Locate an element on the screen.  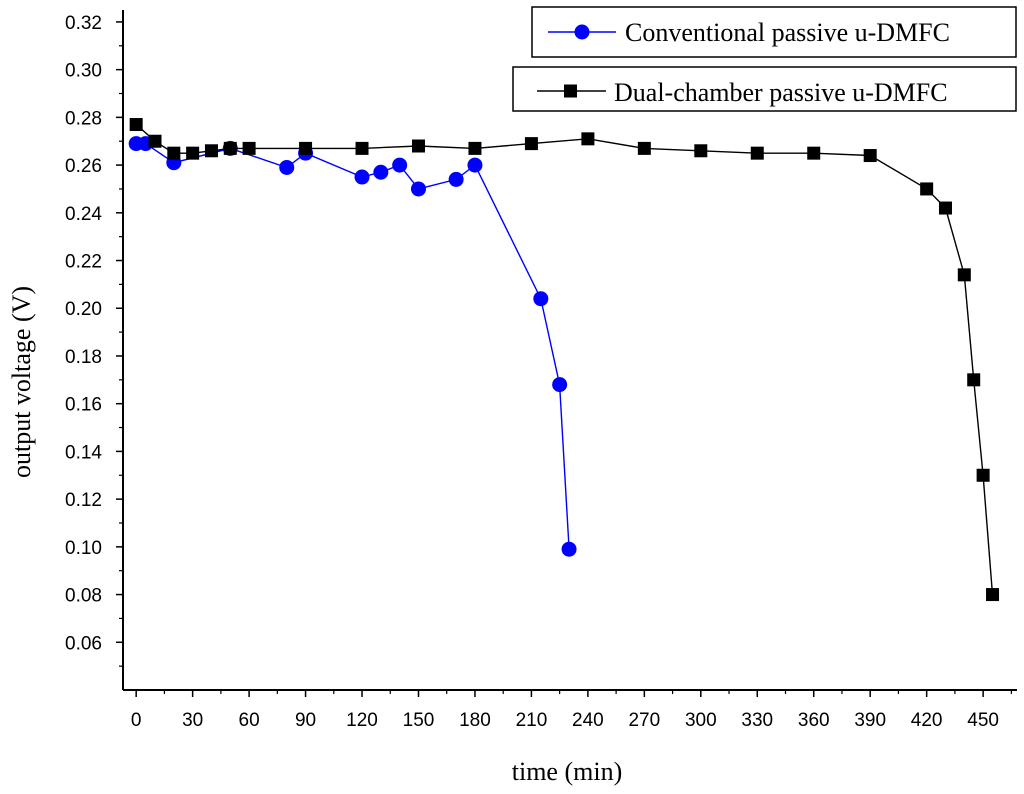
x-tick-label: 420 is located at coordinates (927, 720).